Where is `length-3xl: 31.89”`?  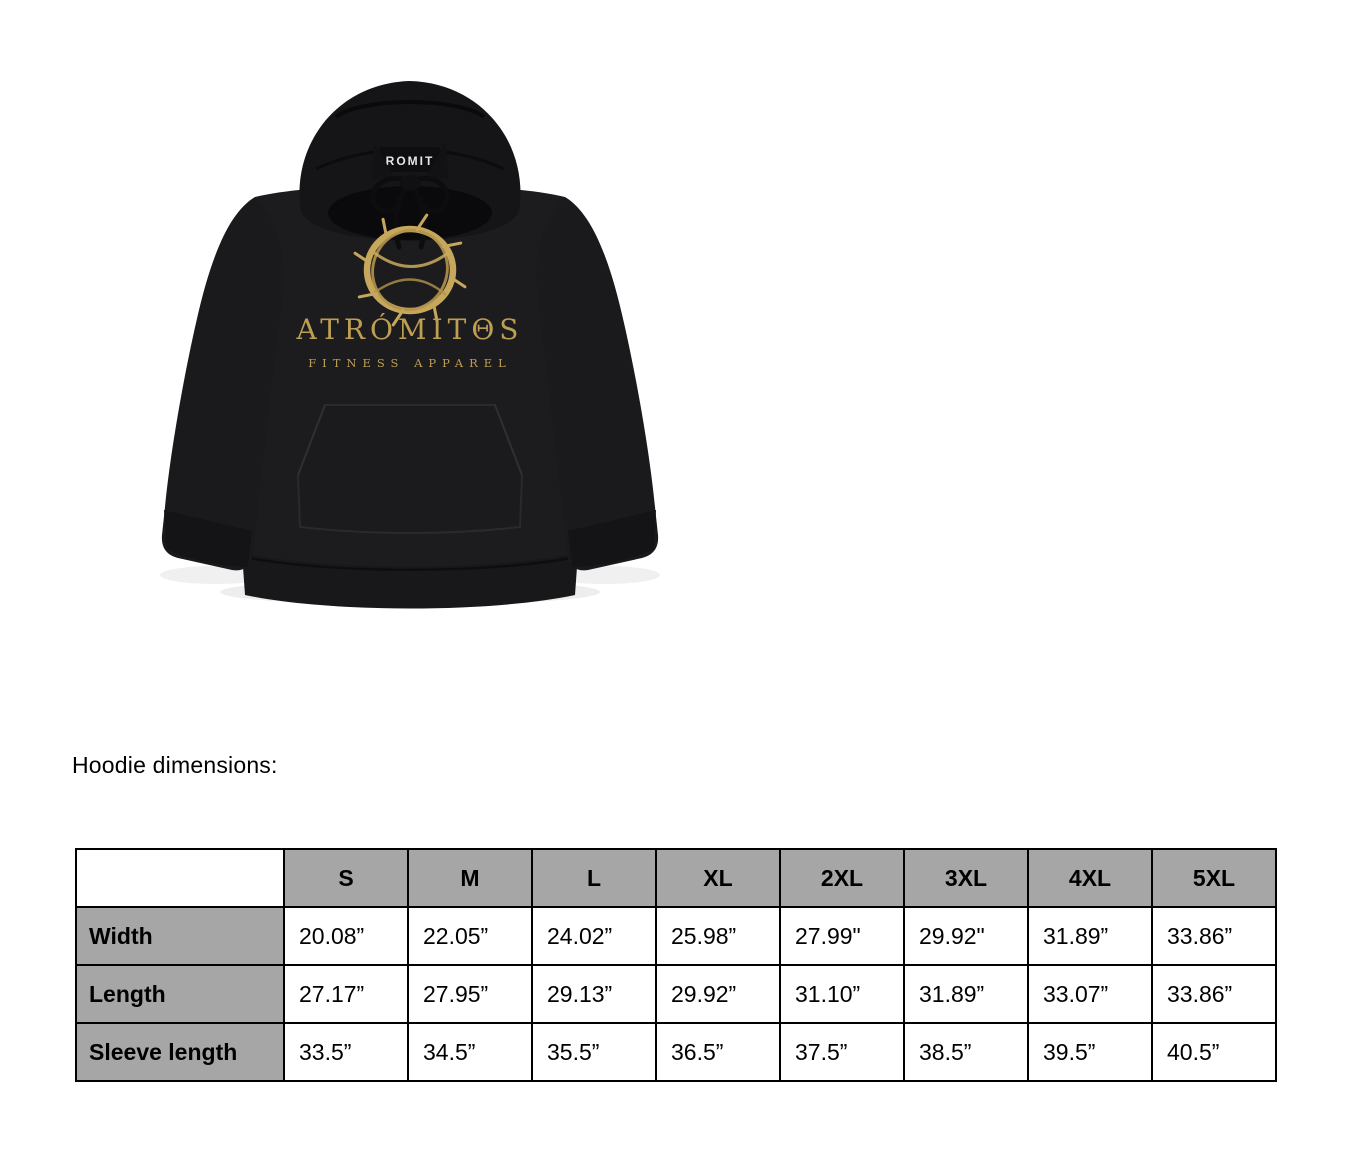
length-3xl: 31.89” is located at coordinates (966, 994).